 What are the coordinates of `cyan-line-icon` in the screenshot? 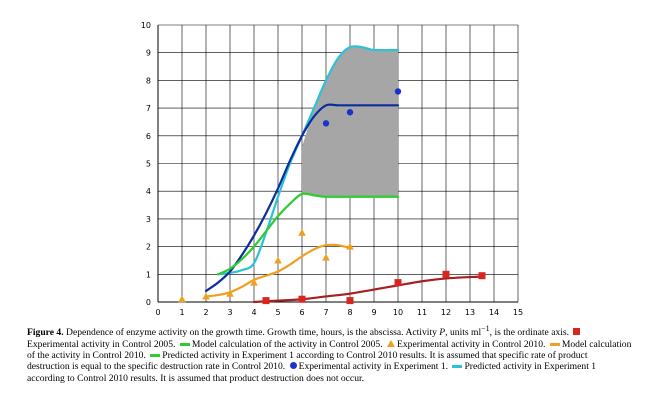 It's located at (457, 367).